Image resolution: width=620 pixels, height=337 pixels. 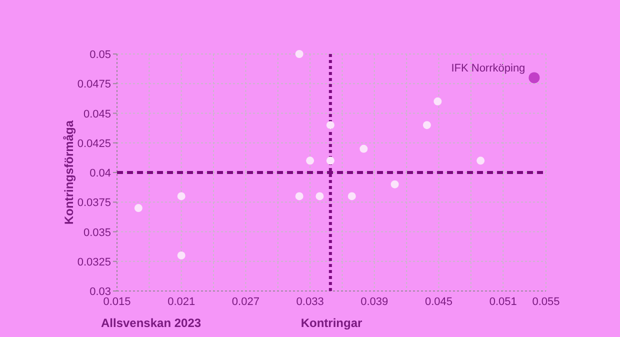 What do you see at coordinates (94, 84) in the screenshot?
I see `y-tick-label: 0.0475` at bounding box center [94, 84].